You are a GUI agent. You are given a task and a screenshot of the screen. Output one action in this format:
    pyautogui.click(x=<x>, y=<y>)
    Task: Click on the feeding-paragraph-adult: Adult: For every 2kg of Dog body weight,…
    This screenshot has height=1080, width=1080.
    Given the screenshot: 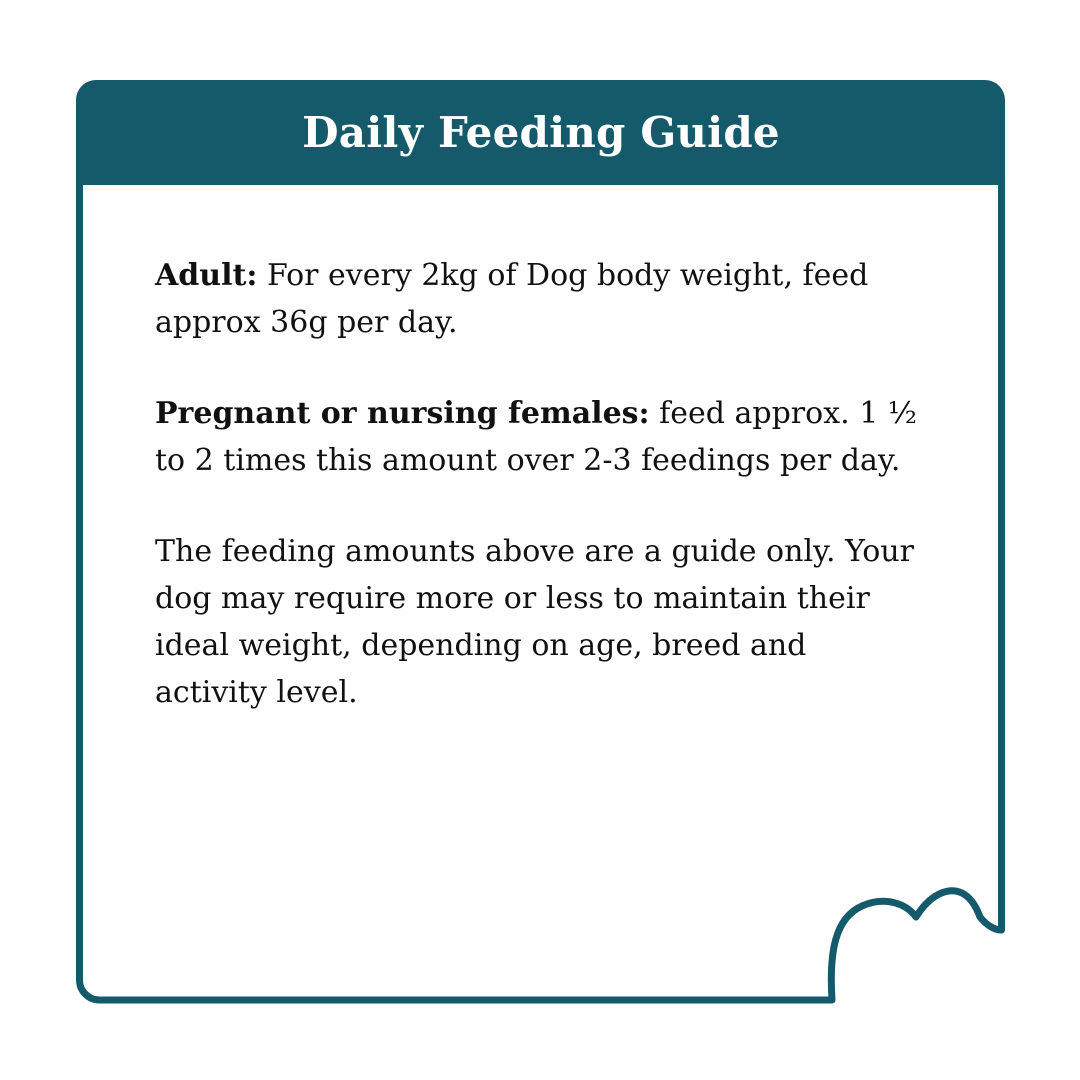 What is the action you would take?
    pyautogui.click(x=540, y=299)
    